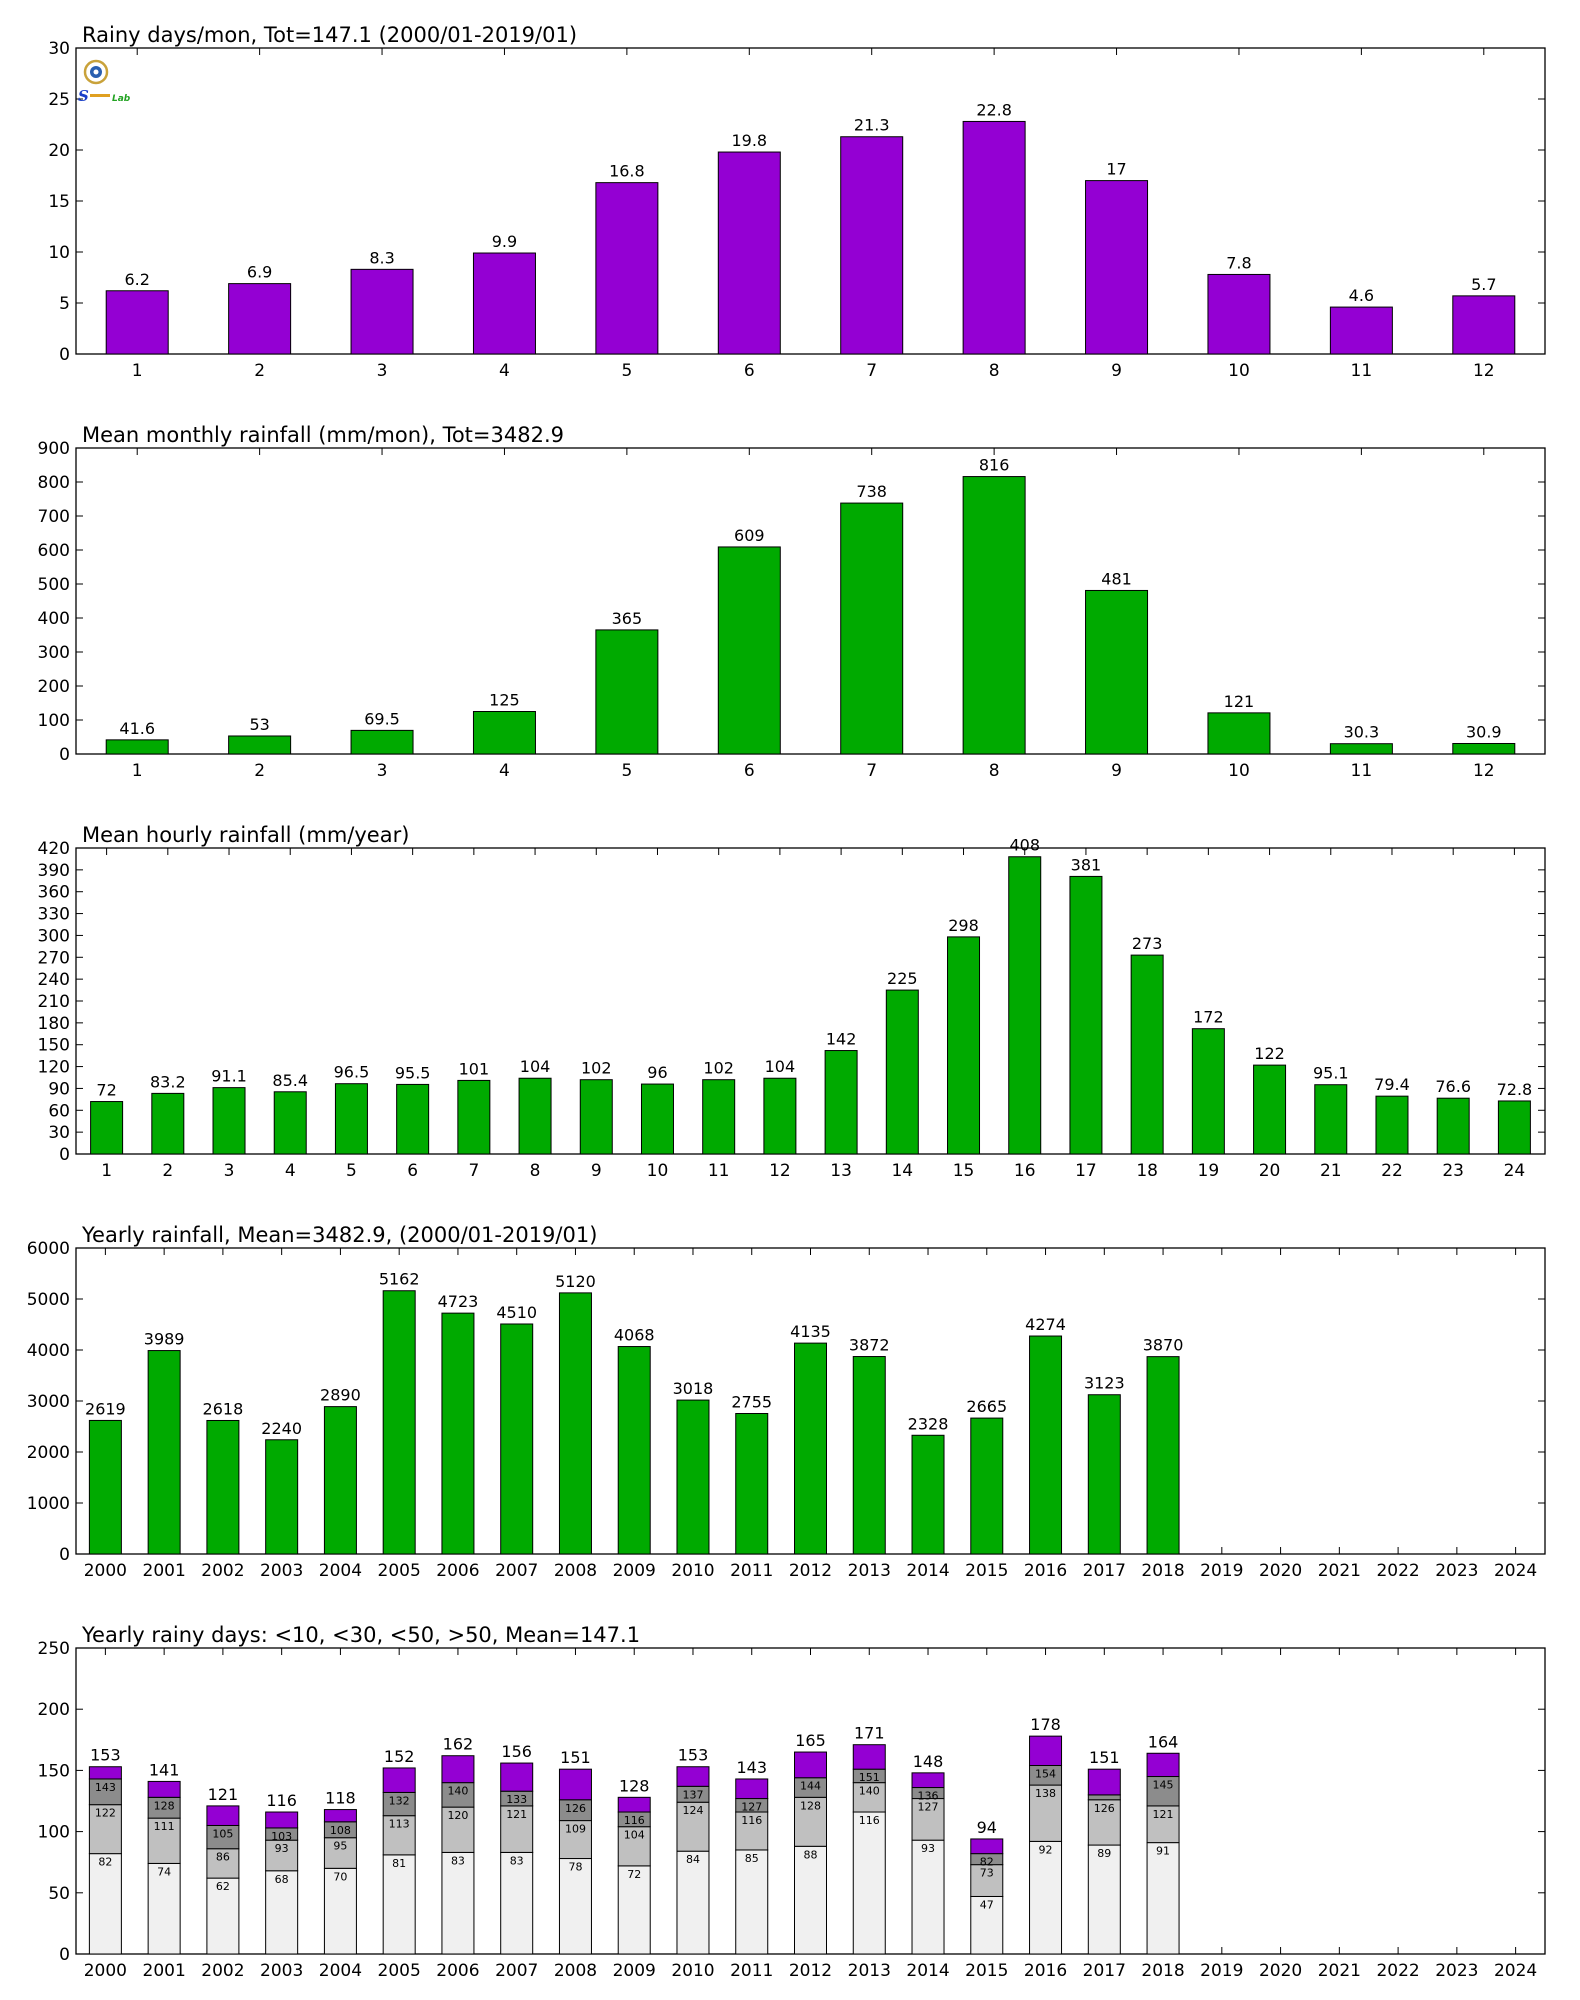 The height and width of the screenshot is (2000, 1580). What do you see at coordinates (1270, 1171) in the screenshot?
I see `x-tick-label: 20` at bounding box center [1270, 1171].